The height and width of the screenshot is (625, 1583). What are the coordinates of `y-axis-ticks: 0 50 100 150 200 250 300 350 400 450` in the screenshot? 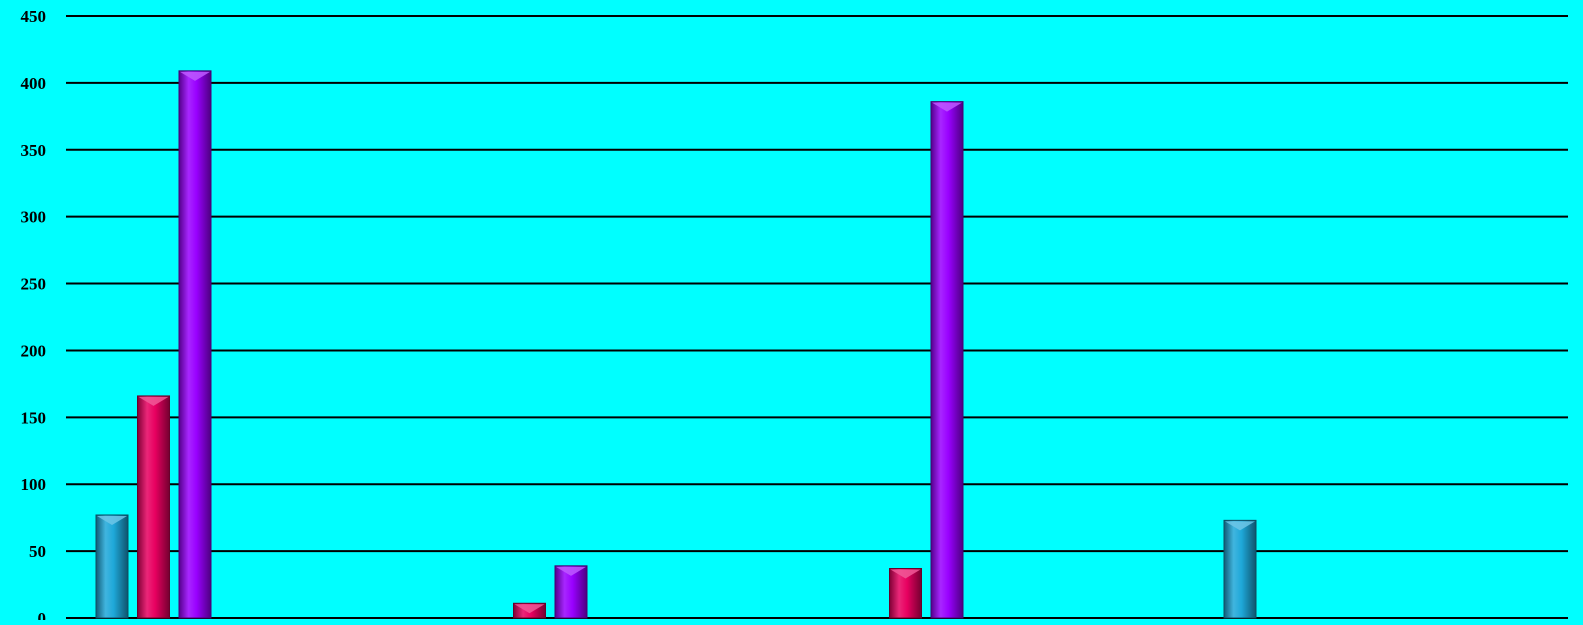 It's located at (34, 316).